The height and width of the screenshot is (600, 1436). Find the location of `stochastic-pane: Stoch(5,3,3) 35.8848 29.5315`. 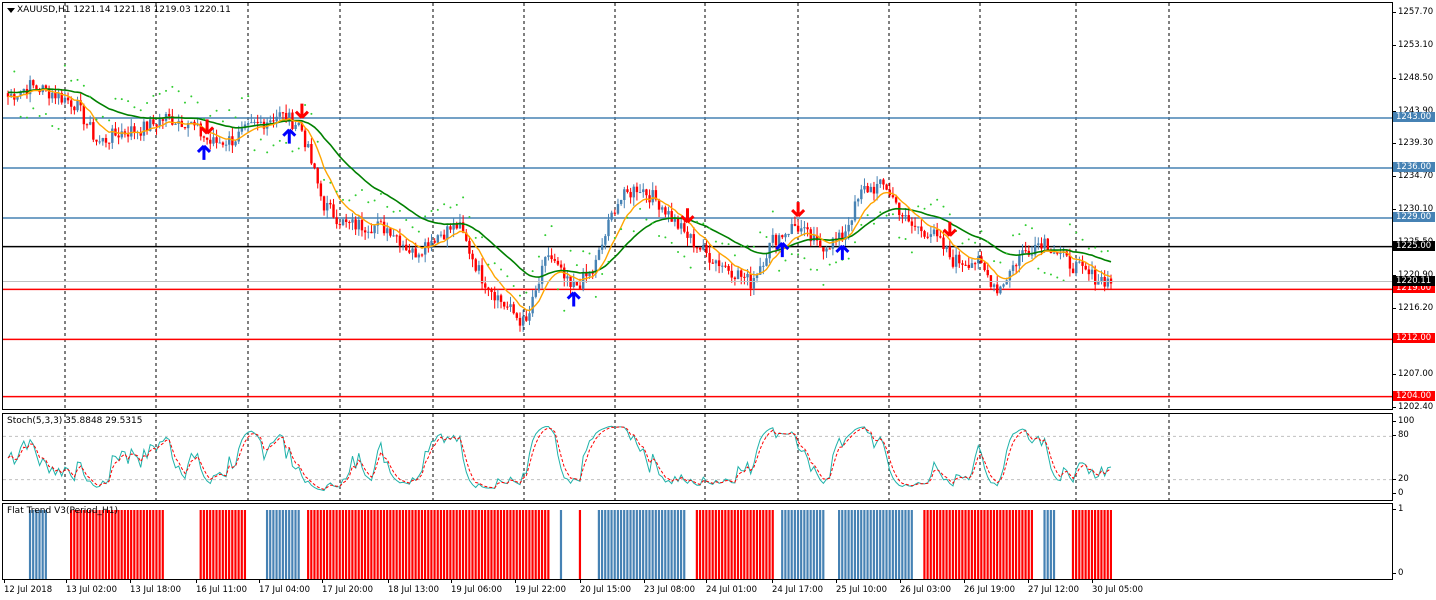

stochastic-pane: Stoch(5,3,3) 35.8848 29.5315 is located at coordinates (697, 457).